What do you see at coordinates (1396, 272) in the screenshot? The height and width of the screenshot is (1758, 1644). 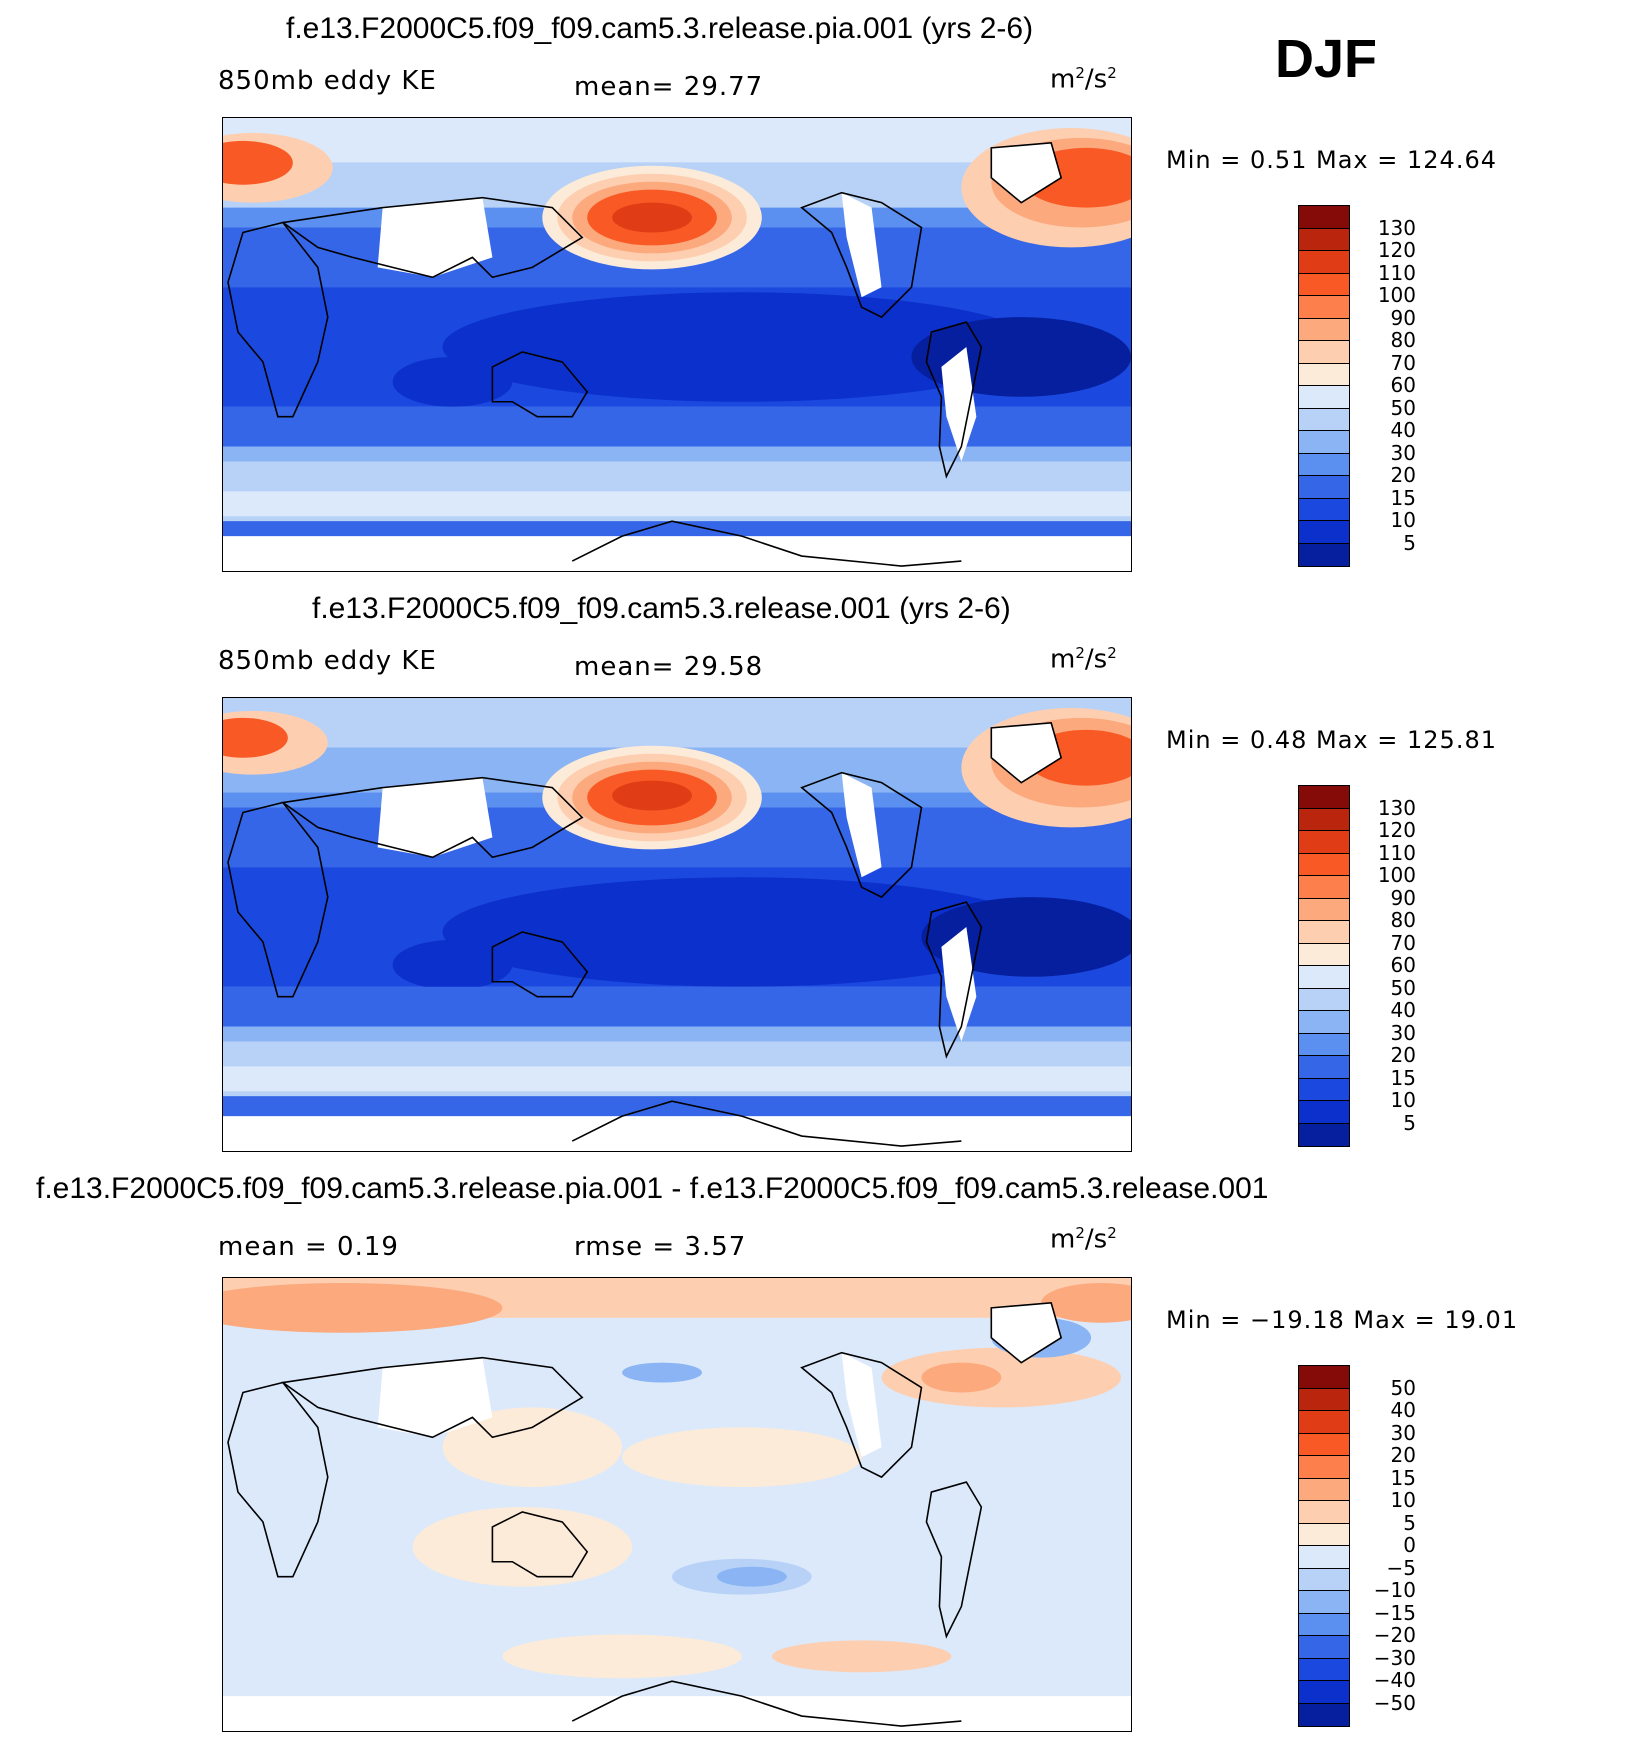 I see `colorbar-tick-label: 110` at bounding box center [1396, 272].